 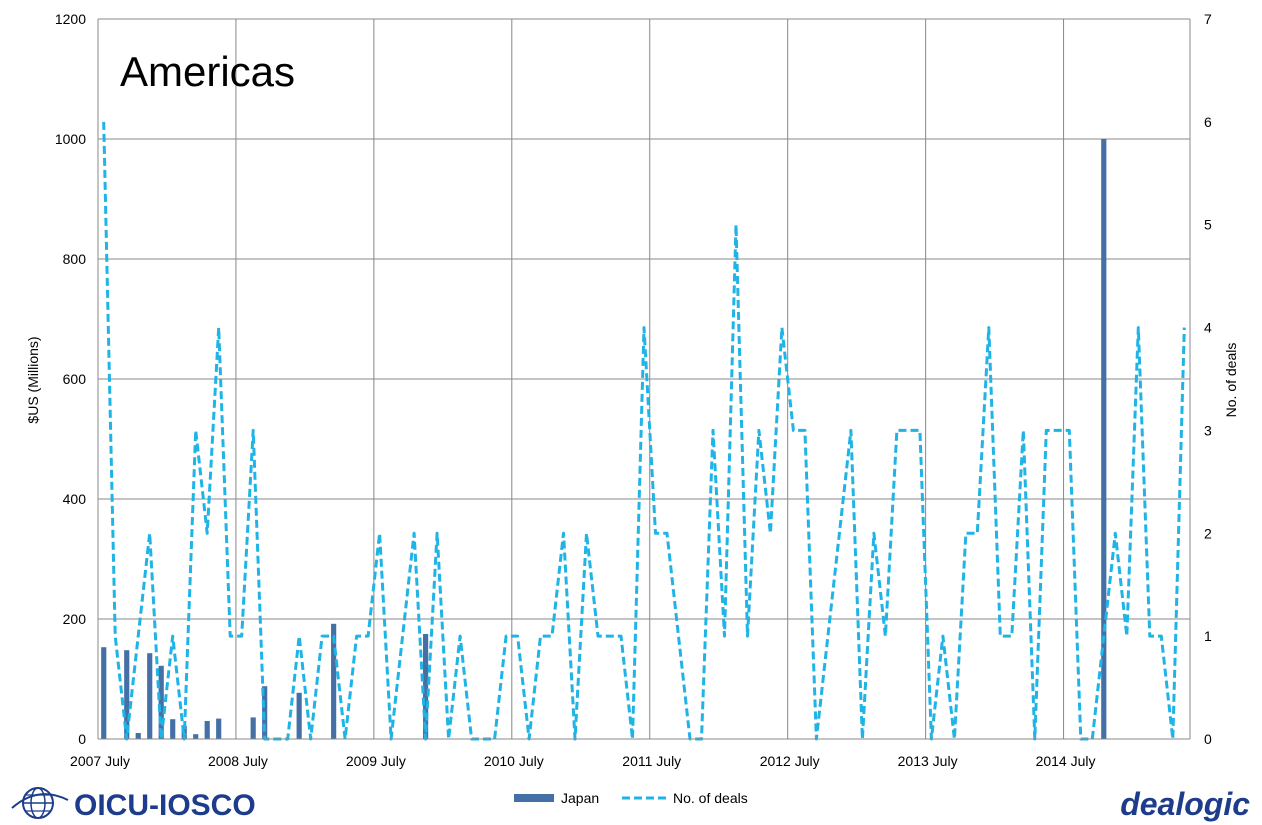 What do you see at coordinates (710, 798) in the screenshot?
I see `legend-label-deals: No. of deals` at bounding box center [710, 798].